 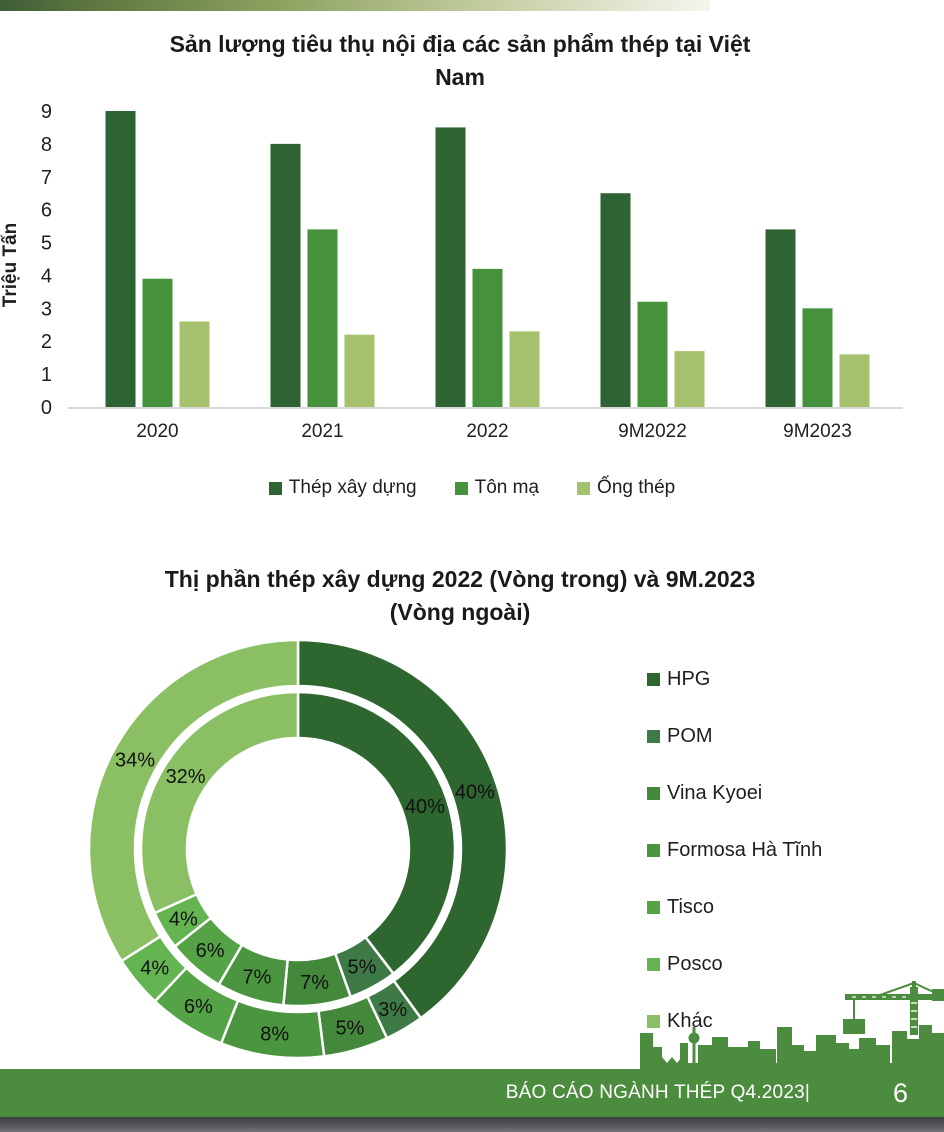 What do you see at coordinates (135, 760) in the screenshot?
I see `donut-percent-label: 34%` at bounding box center [135, 760].